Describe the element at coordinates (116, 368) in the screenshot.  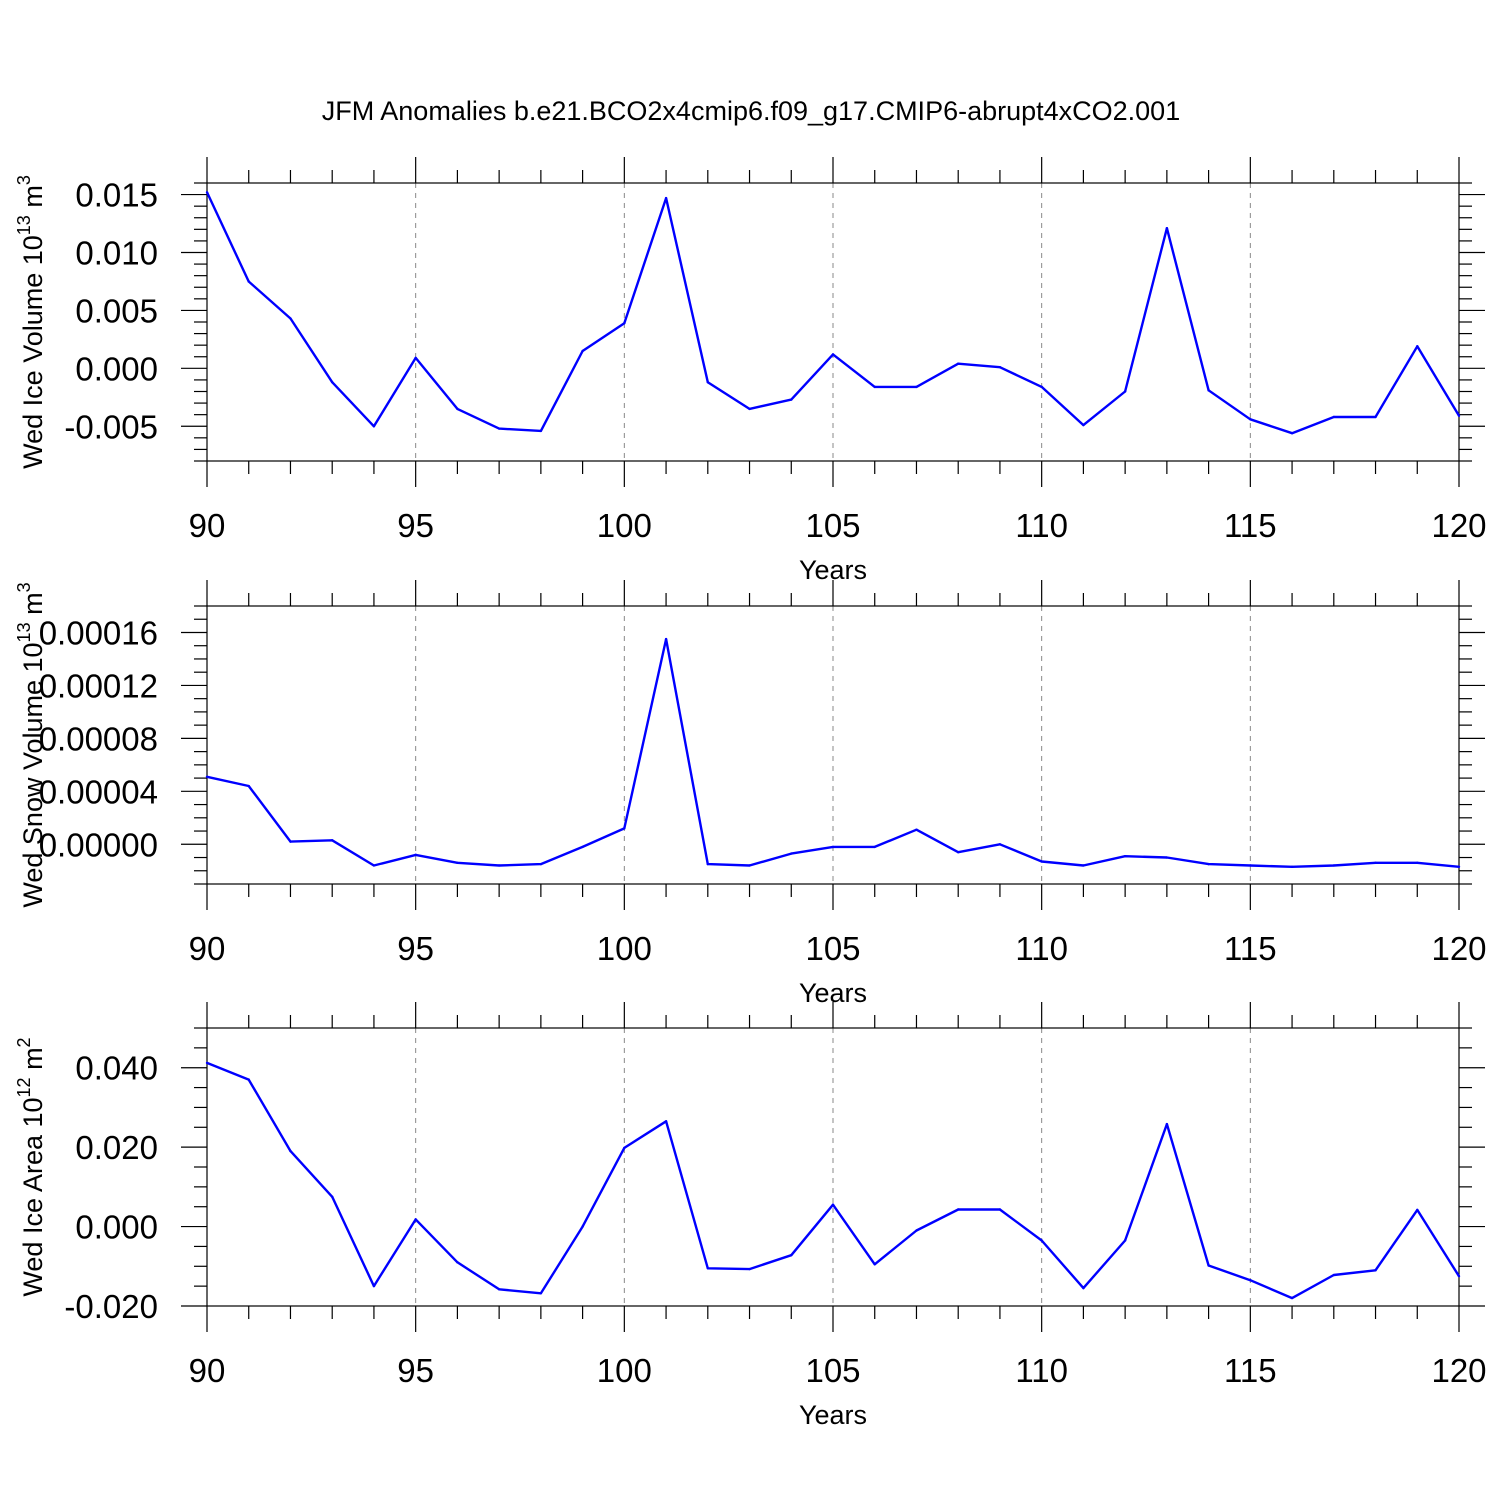
I see `y-tick-label: 0.000` at that location.